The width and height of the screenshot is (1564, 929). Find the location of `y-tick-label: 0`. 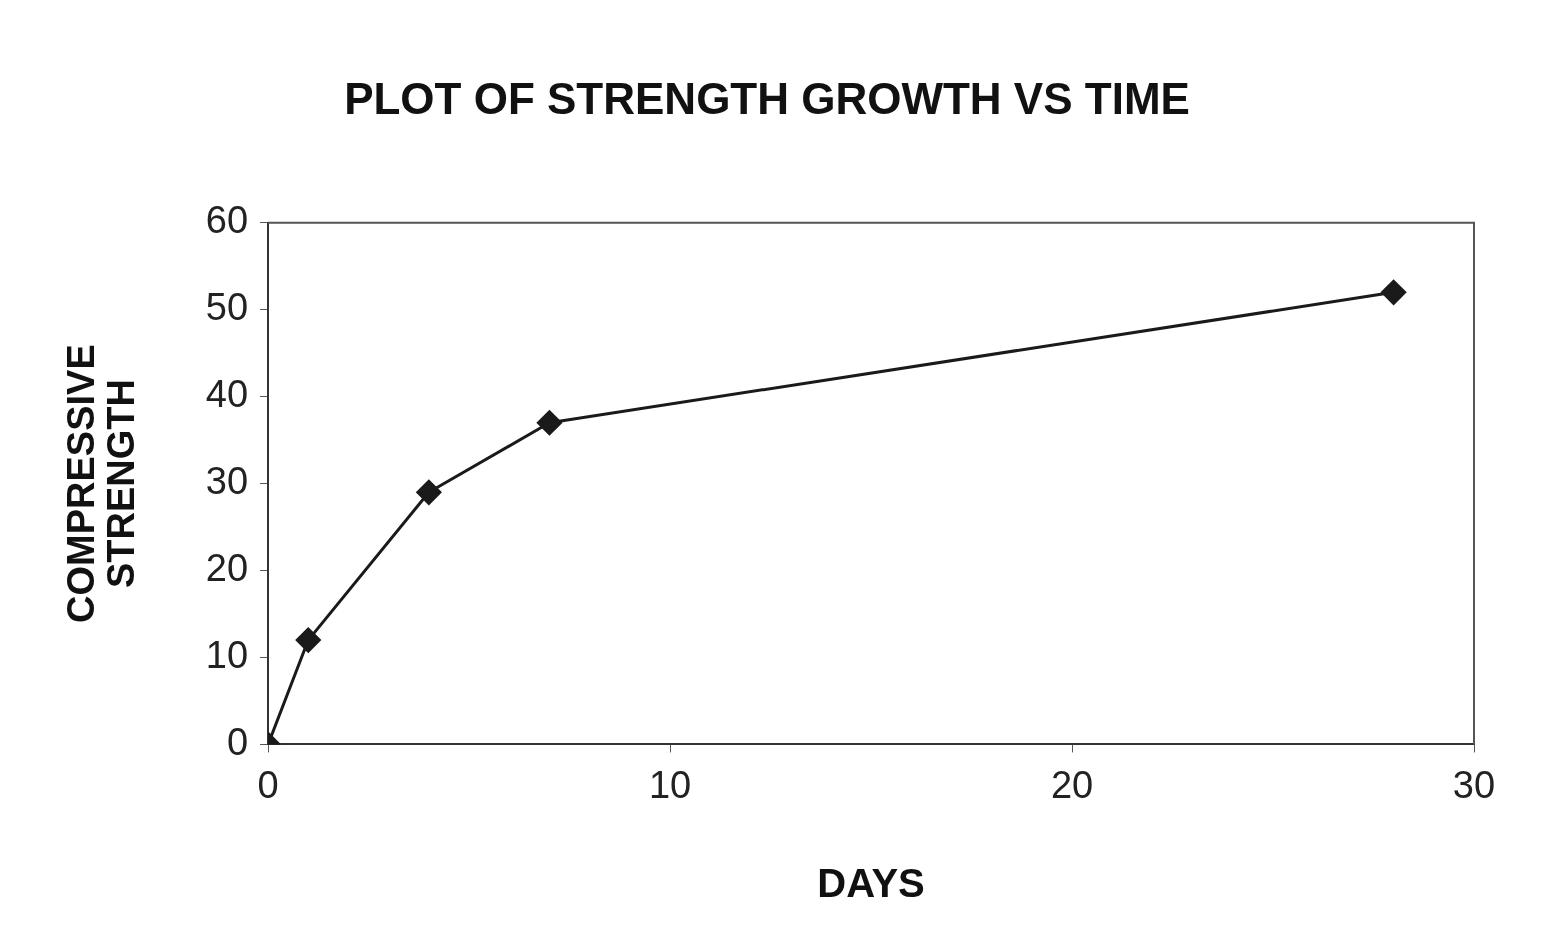

y-tick-label: 0 is located at coordinates (237, 741).